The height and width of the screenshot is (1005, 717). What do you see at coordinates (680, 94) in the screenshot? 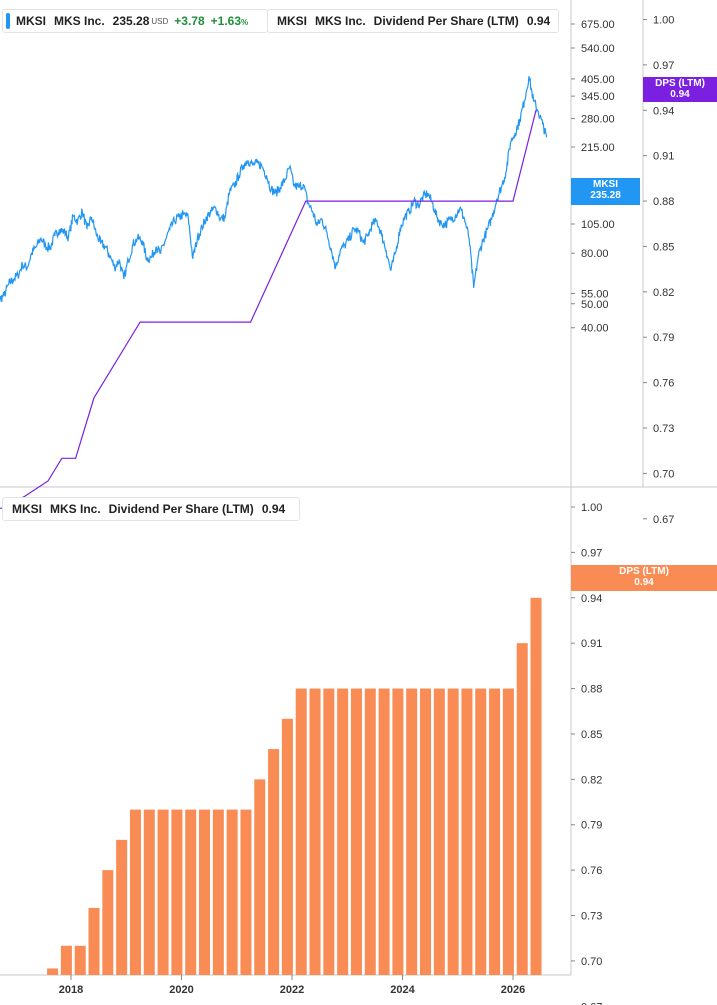
I see `dps-top-tag-value: 0.94` at bounding box center [680, 94].